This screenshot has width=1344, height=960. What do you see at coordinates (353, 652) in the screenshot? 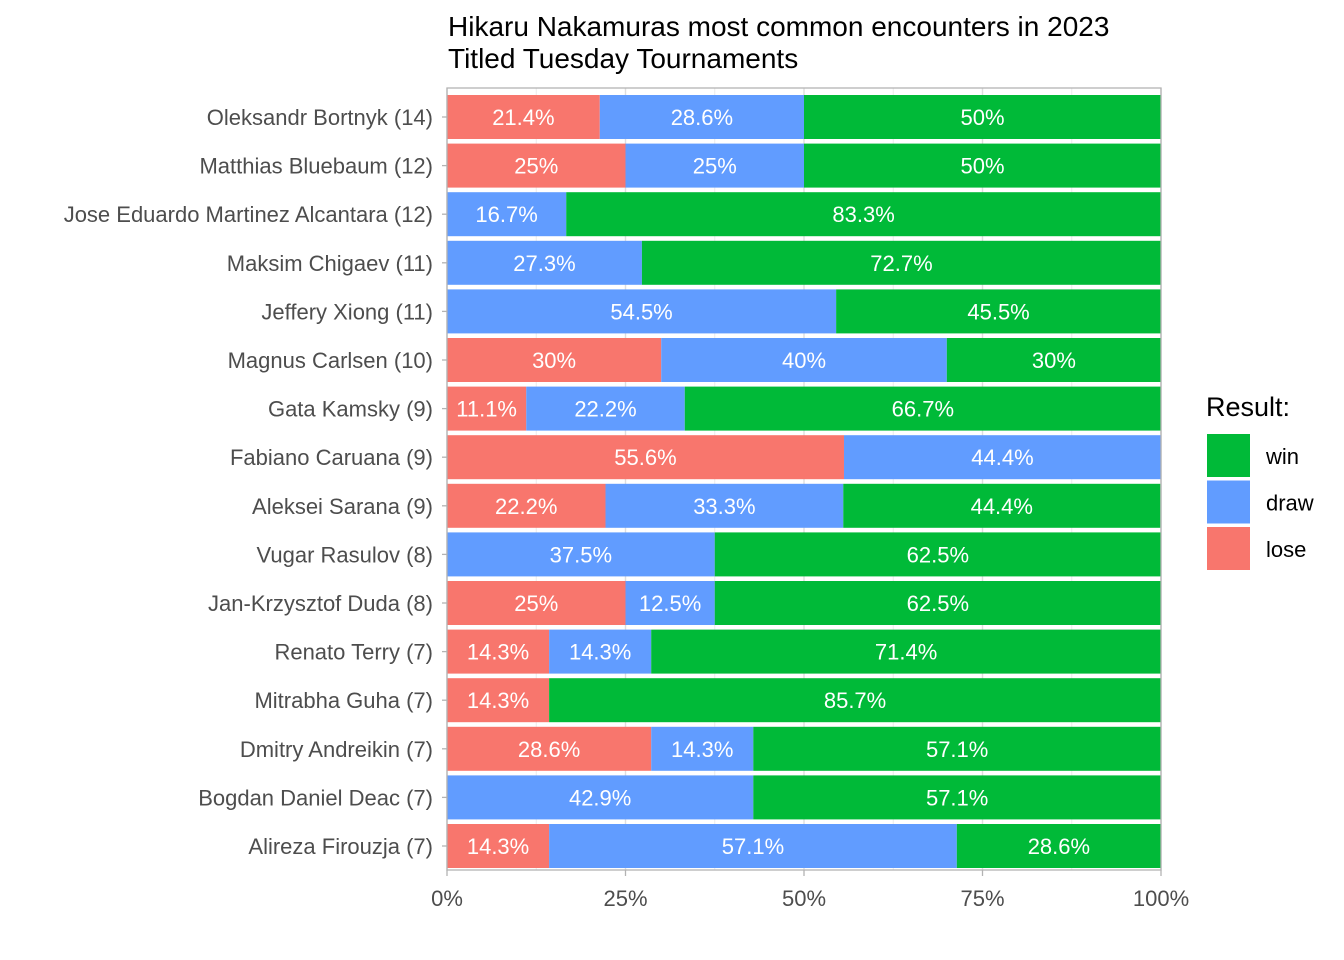
I see `category-label: Renato Terry (7)` at bounding box center [353, 652].